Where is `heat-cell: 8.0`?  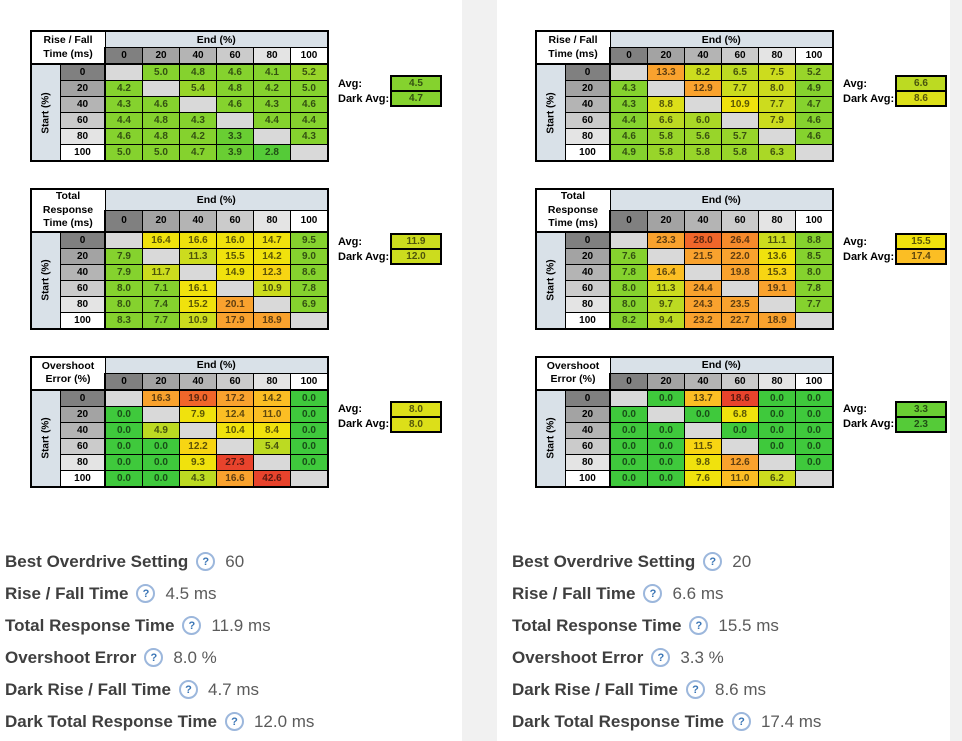 heat-cell: 8.0 is located at coordinates (123, 304).